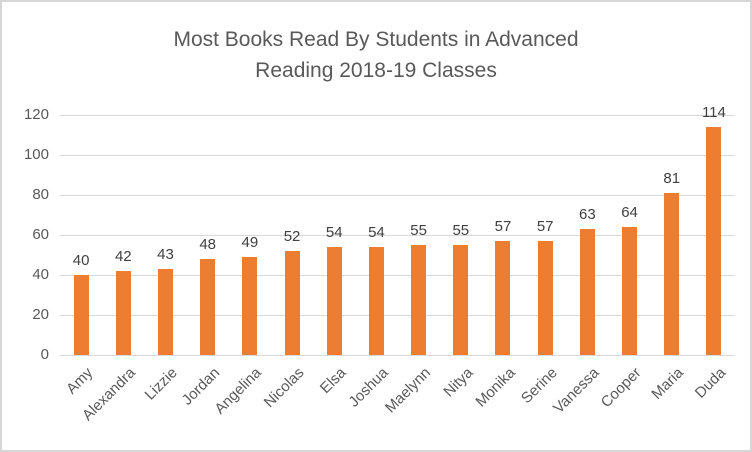 The image size is (752, 452). Describe the element at coordinates (668, 383) in the screenshot. I see `x-axis-category-label: Maria` at that location.